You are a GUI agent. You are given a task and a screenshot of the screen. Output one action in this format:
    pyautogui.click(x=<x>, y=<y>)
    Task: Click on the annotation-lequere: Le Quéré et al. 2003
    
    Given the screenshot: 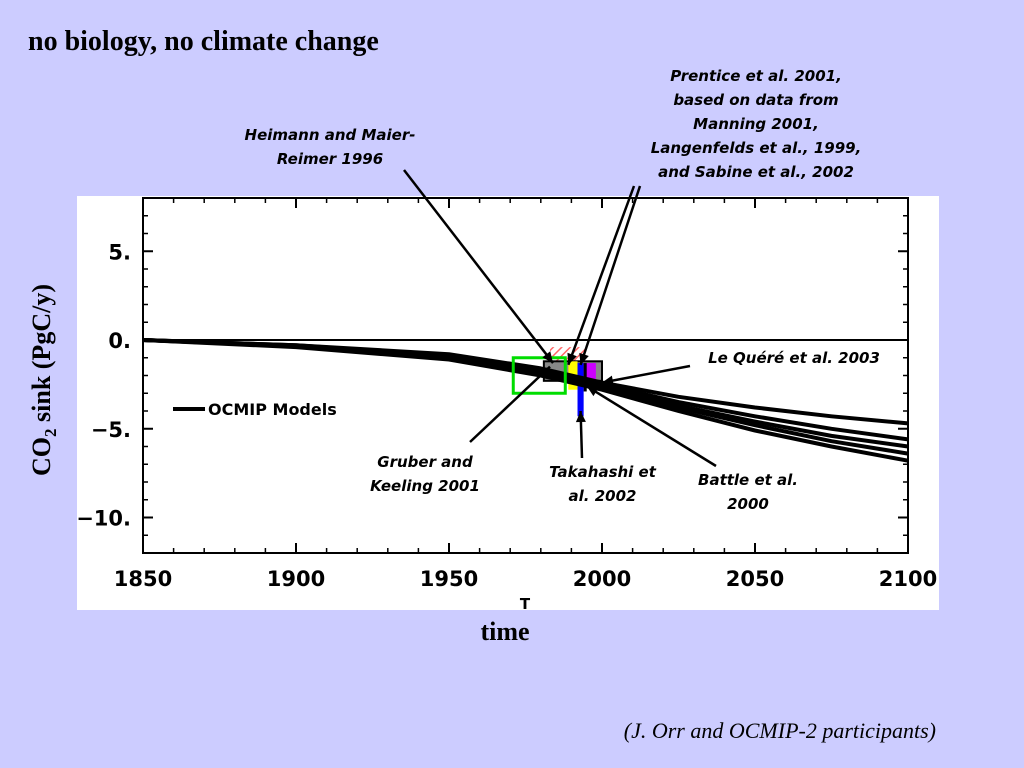 What is the action you would take?
    pyautogui.click(x=794, y=358)
    